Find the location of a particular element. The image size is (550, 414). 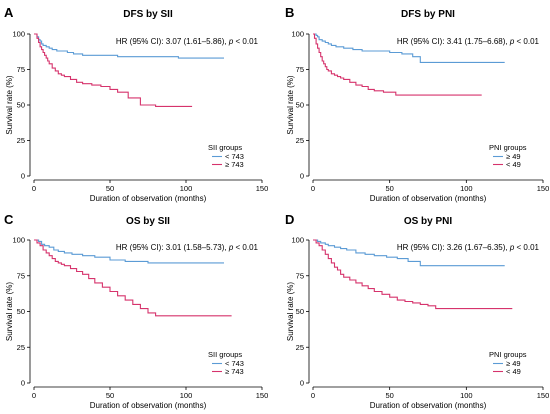

hr-annotation: HR (95% CI): 3.07 (1.61–5.86), p < 0.01 is located at coordinates (187, 41).